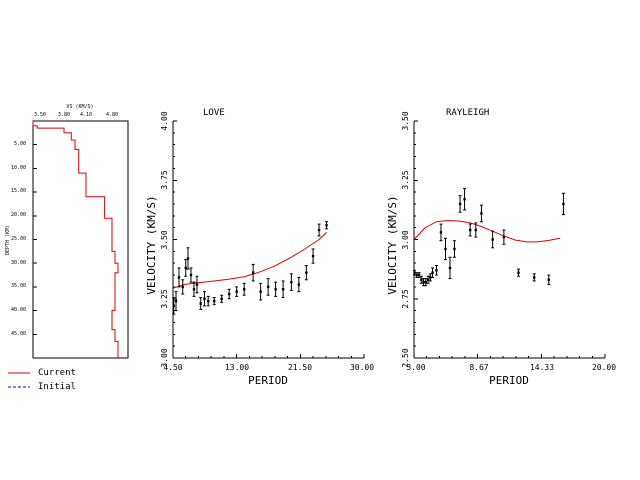 This screenshot has width=640, height=480. I want to click on legend: Current Initial, so click(42, 380).